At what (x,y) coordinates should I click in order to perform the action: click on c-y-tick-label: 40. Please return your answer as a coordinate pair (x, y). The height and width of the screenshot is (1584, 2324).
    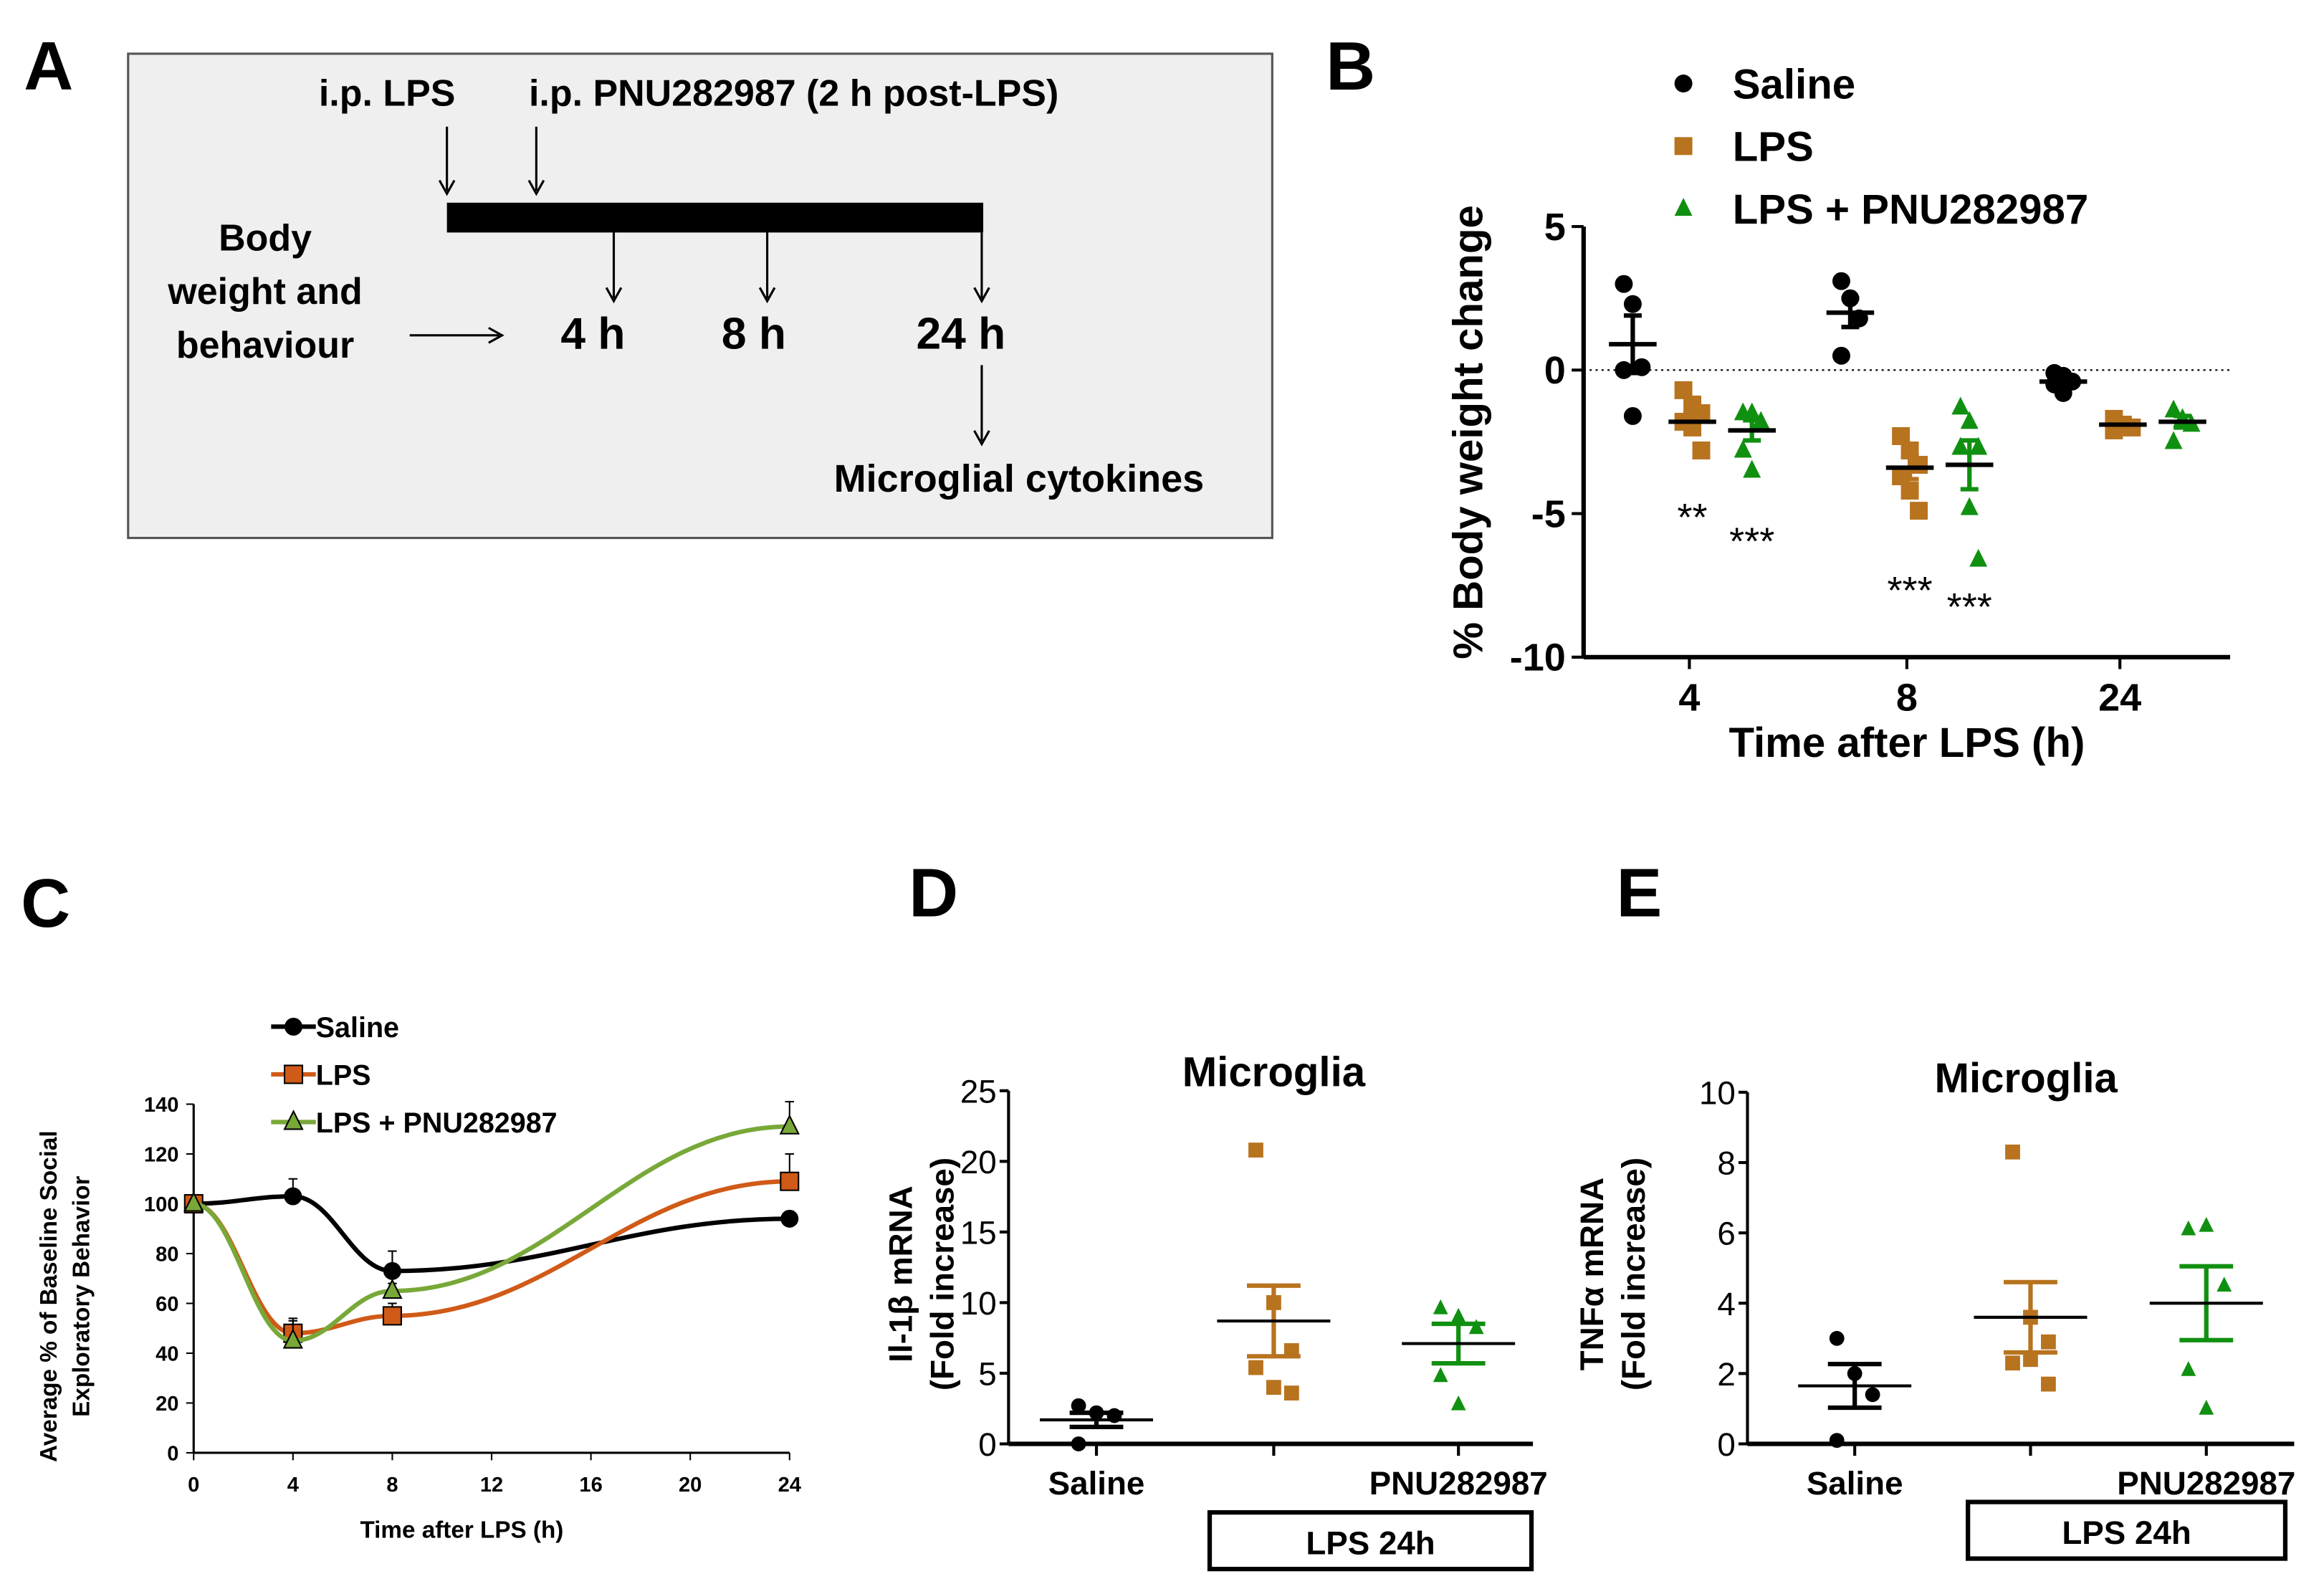
    Looking at the image, I should click on (167, 1353).